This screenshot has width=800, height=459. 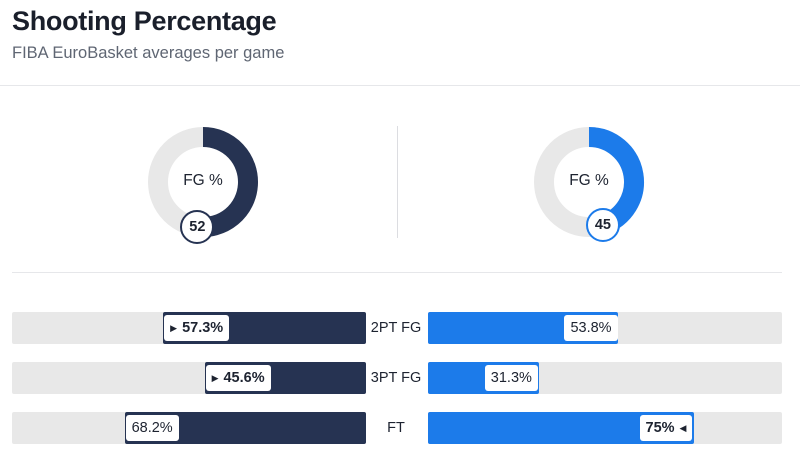 I want to click on bar-value-text: 45.6%, so click(x=244, y=378).